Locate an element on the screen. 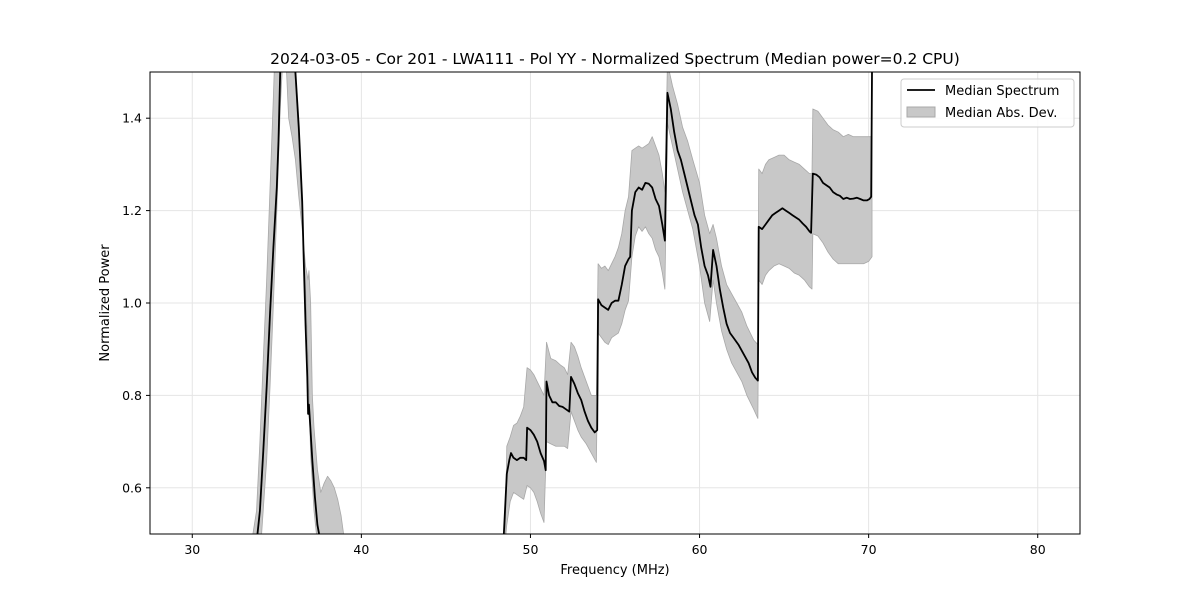 This screenshot has height=600, width=1200. legend-box is located at coordinates (987, 103).